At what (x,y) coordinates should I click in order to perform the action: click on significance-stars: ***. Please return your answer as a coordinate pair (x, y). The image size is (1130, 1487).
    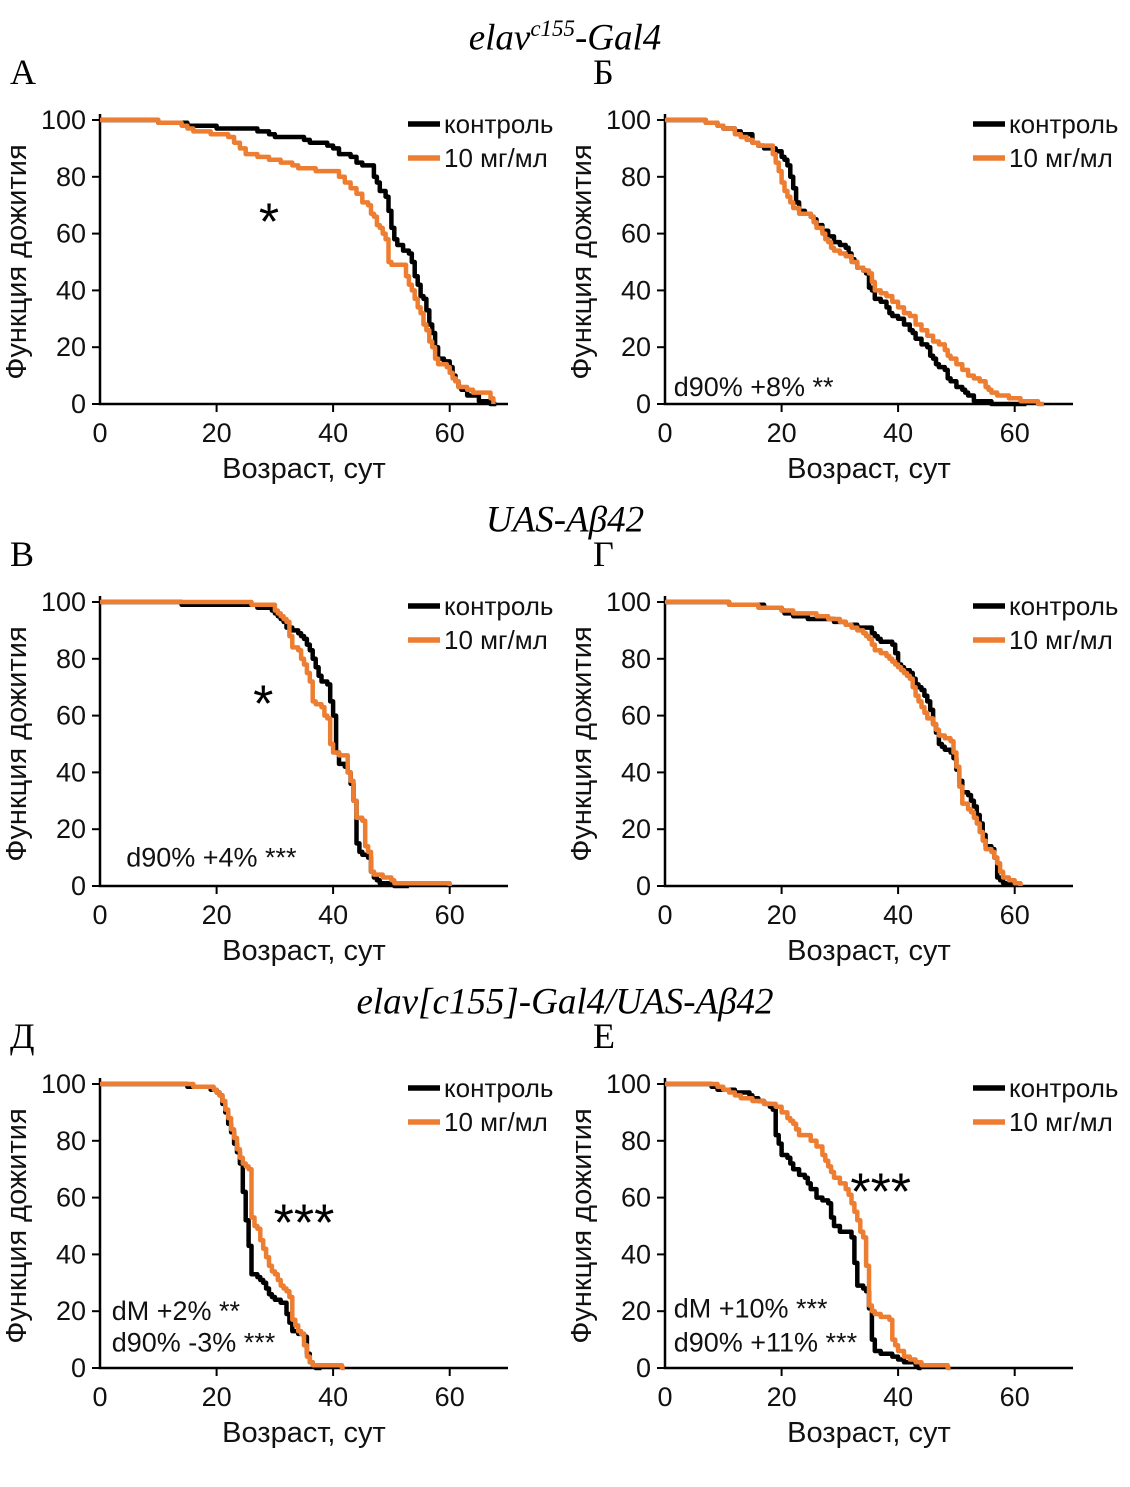
    Looking at the image, I should click on (880, 1192).